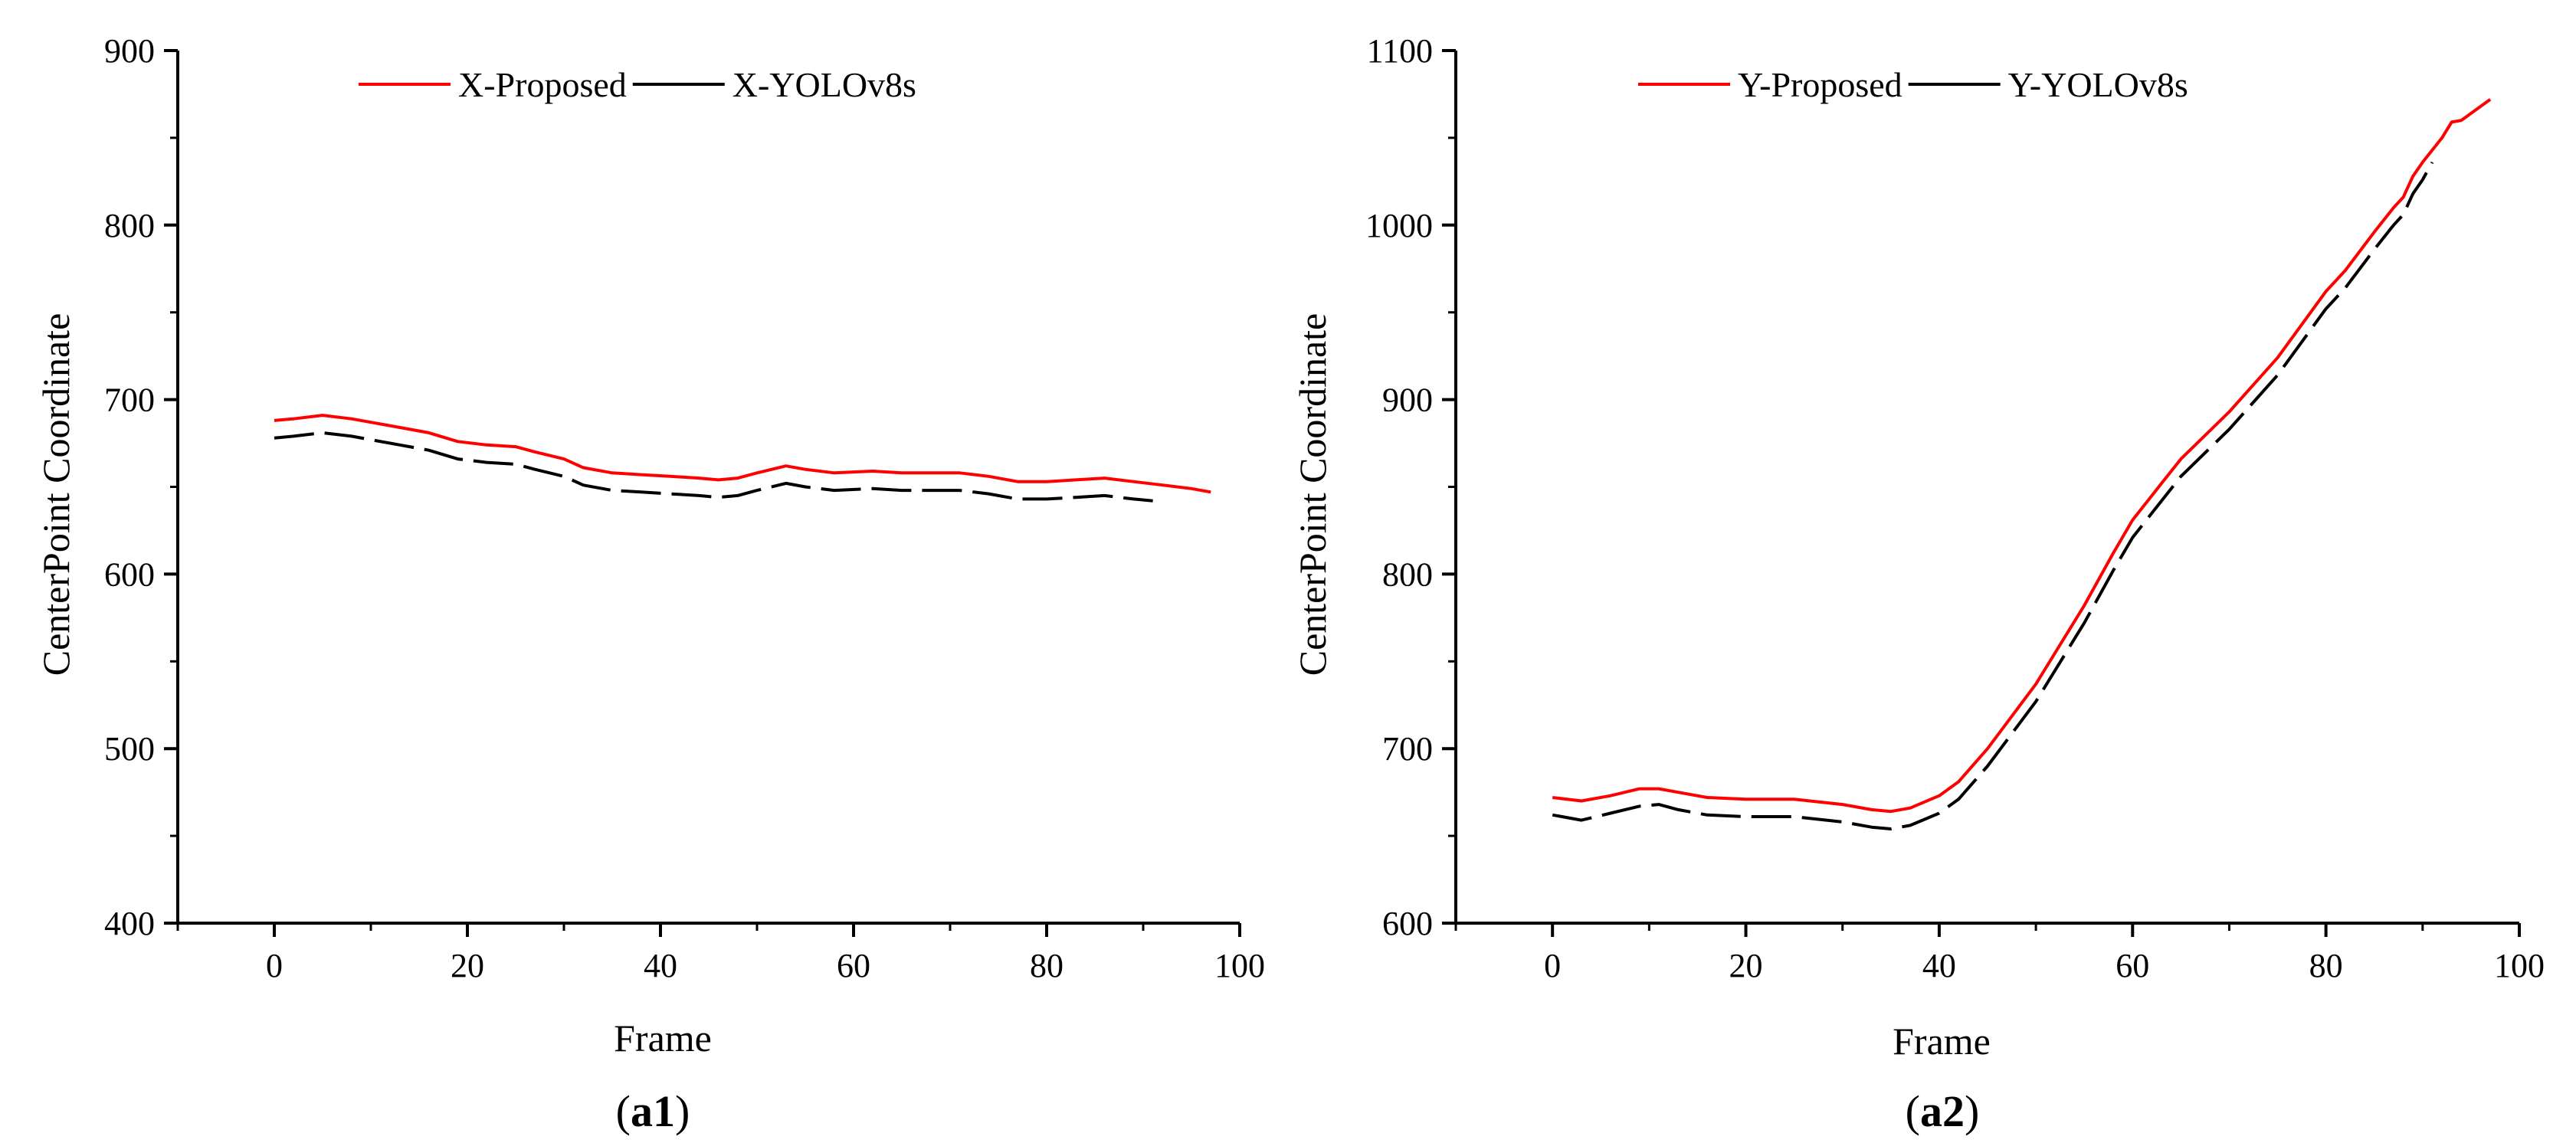 The height and width of the screenshot is (1143, 2576). Describe the element at coordinates (824, 84) in the screenshot. I see `legend-label: X-YOLOv8s` at that location.